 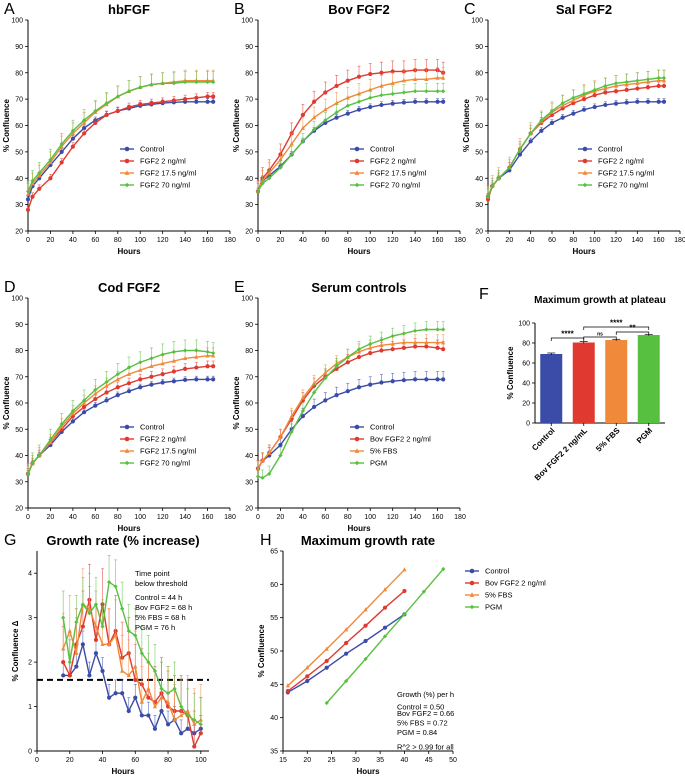 I want to click on x-tick-label: 100, so click(x=140, y=517).